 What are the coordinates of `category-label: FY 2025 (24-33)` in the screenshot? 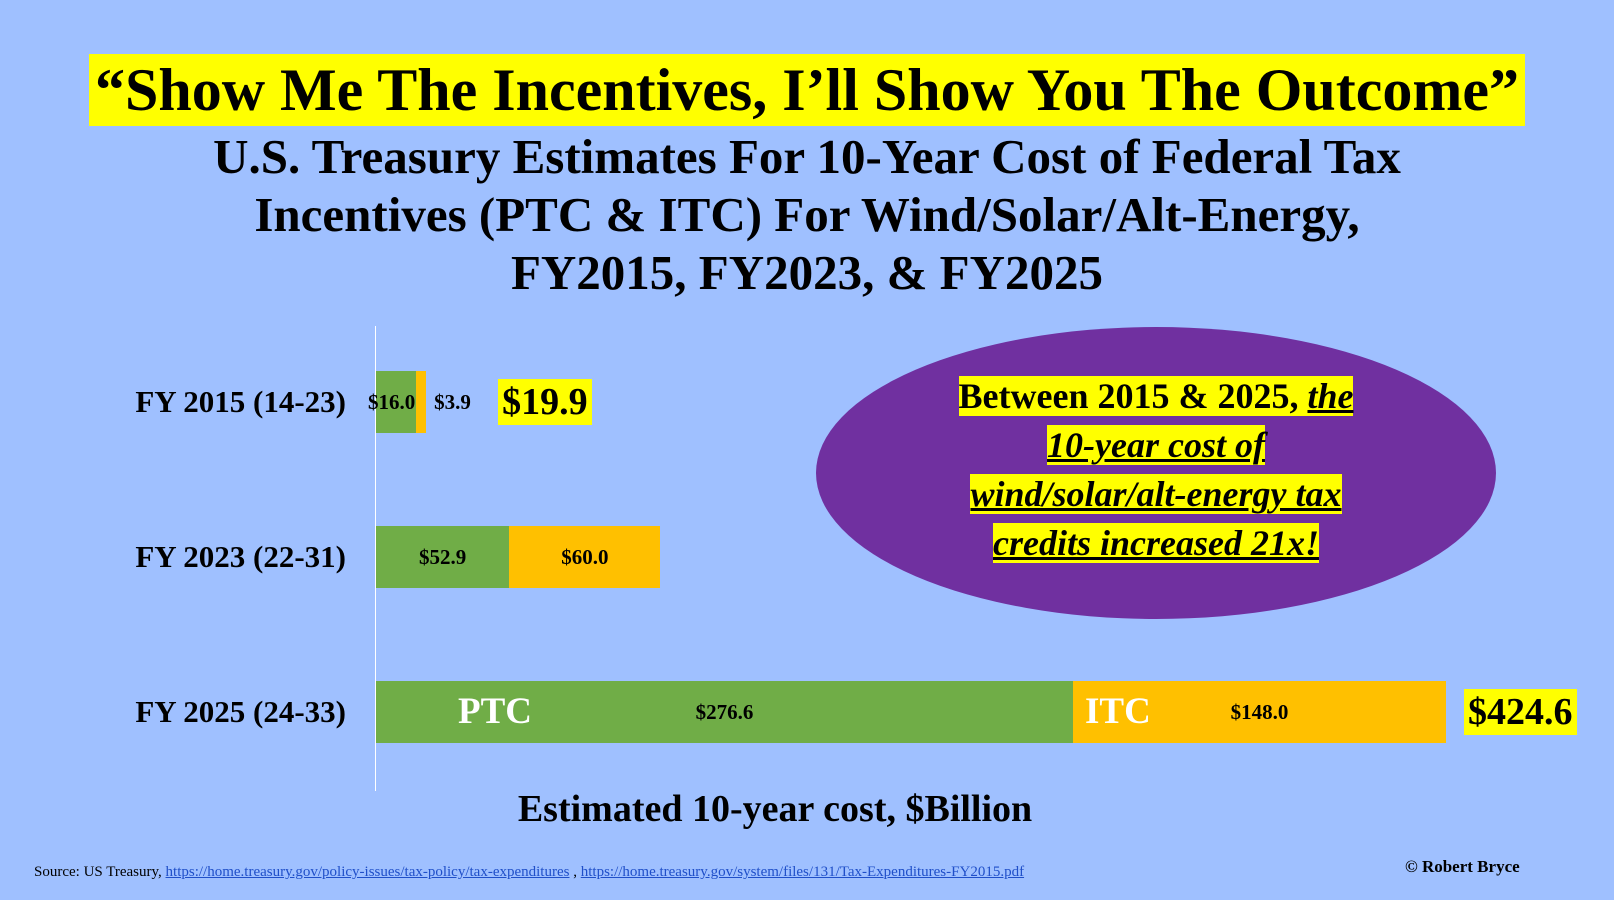 It's located at (240, 711).